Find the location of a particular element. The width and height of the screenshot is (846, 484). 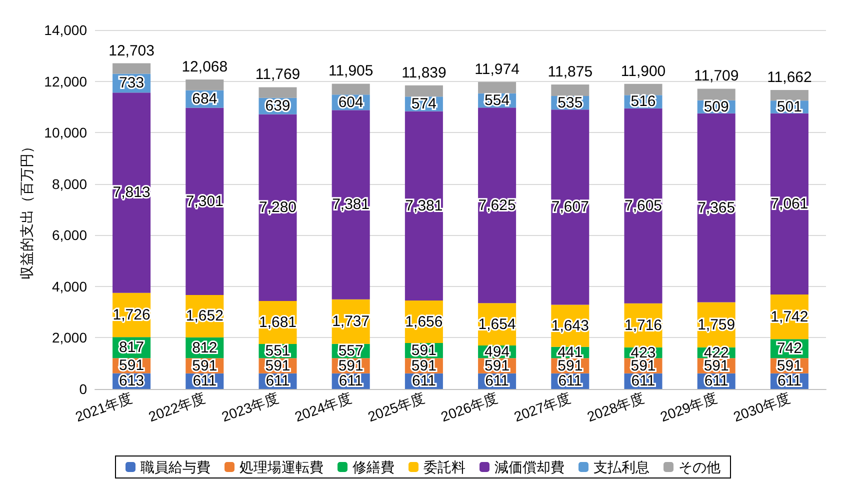

legend-label: 職員給与費 is located at coordinates (175, 467).